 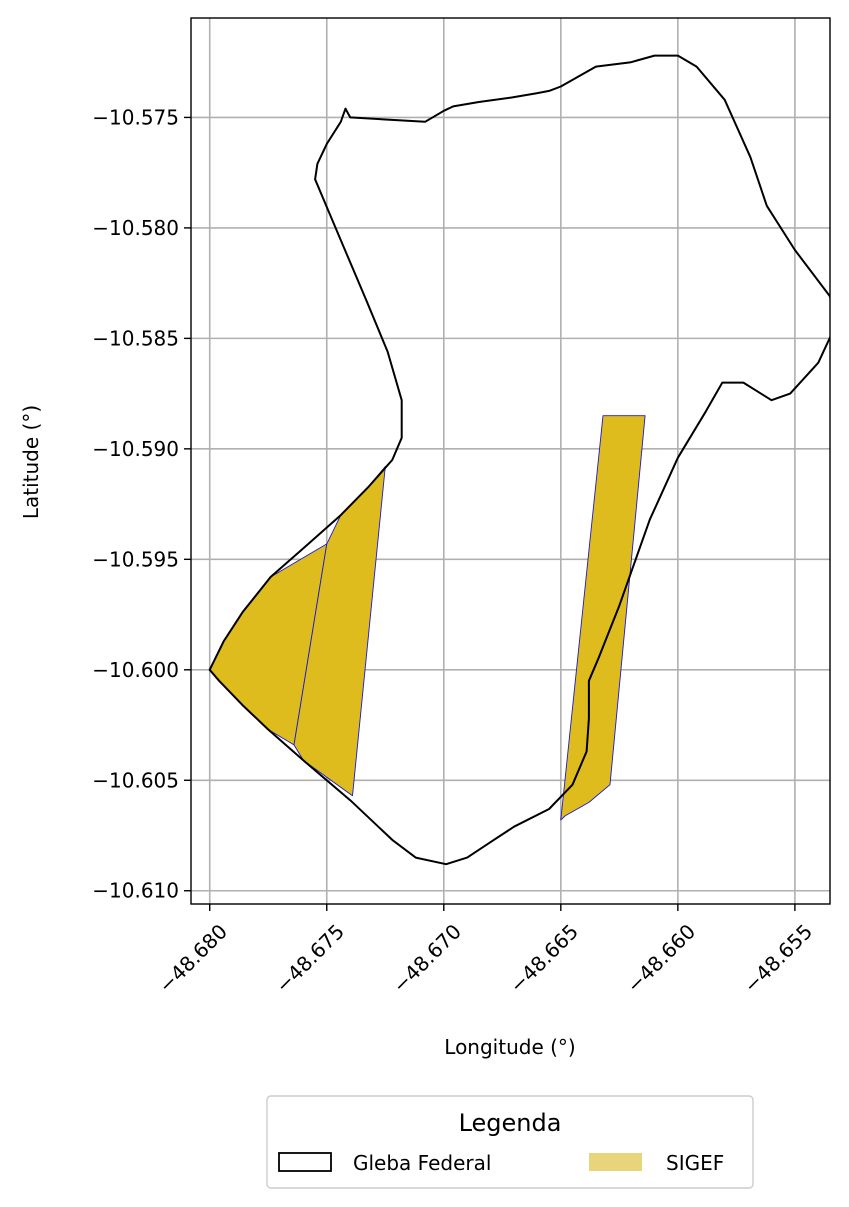 I want to click on y-tick-label: −10.590, so click(x=135, y=449).